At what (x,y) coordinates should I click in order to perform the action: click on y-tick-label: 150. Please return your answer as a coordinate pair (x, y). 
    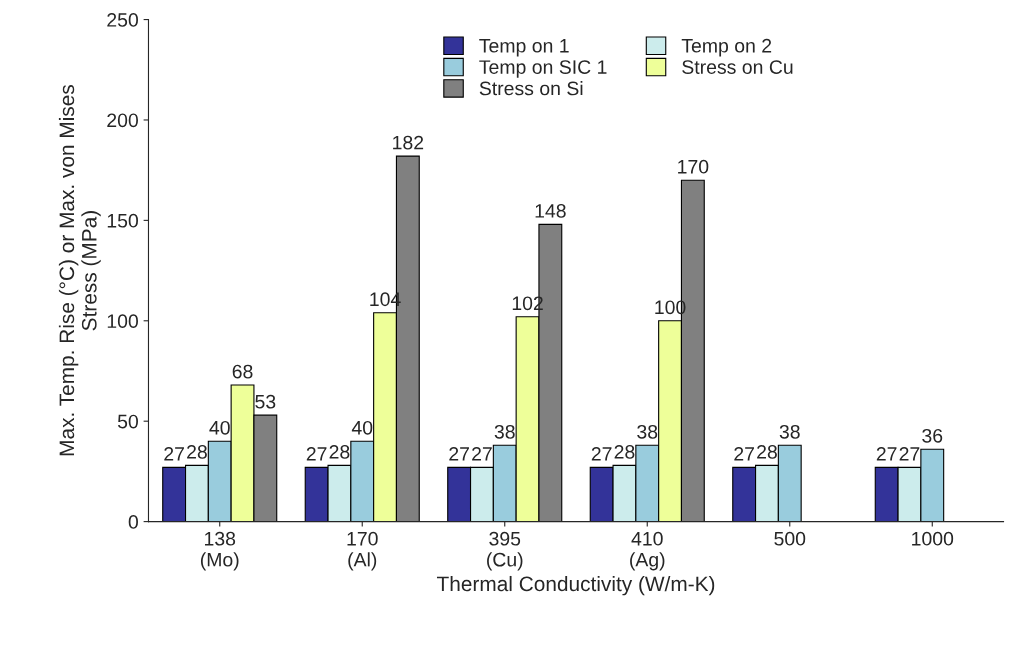
    Looking at the image, I should click on (122, 220).